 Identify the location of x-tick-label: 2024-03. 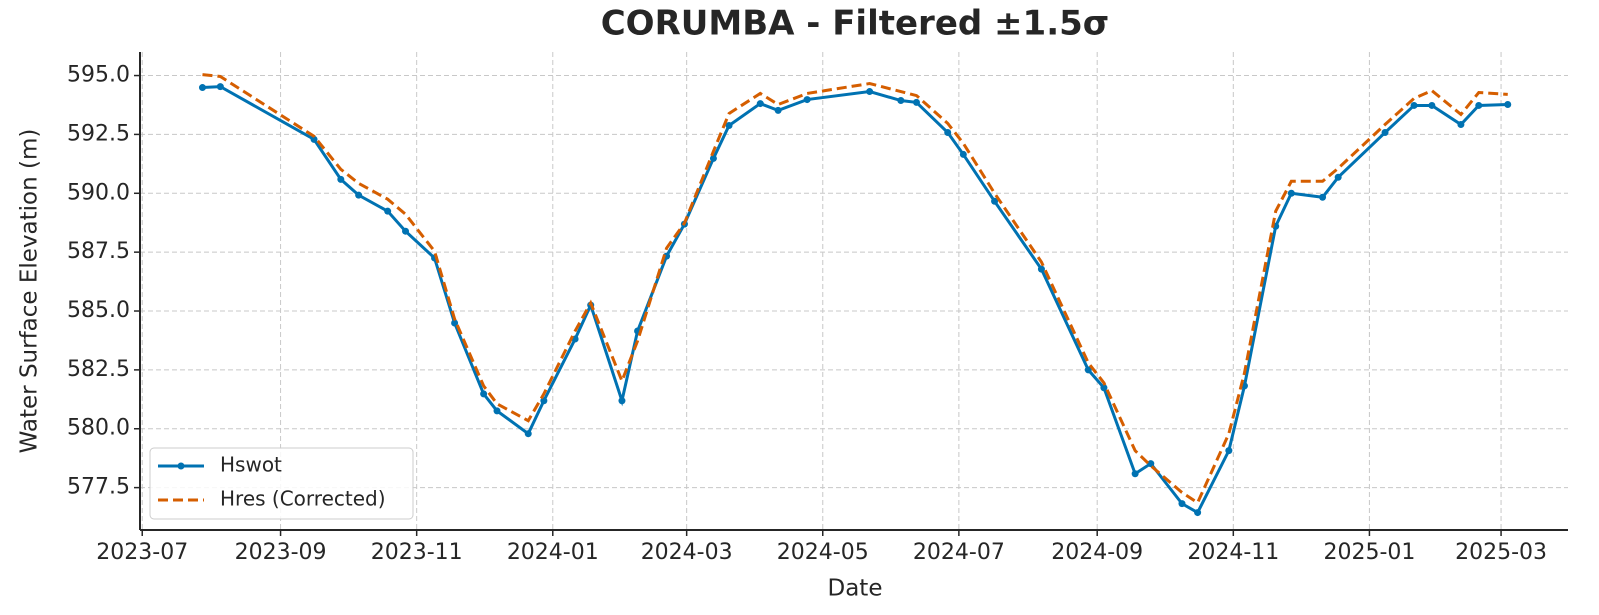
(687, 552).